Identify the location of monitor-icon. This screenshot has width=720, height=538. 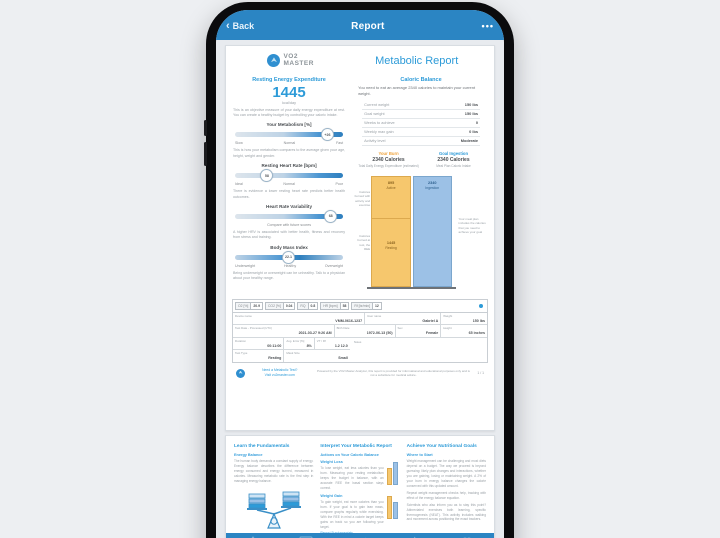
(306, 537).